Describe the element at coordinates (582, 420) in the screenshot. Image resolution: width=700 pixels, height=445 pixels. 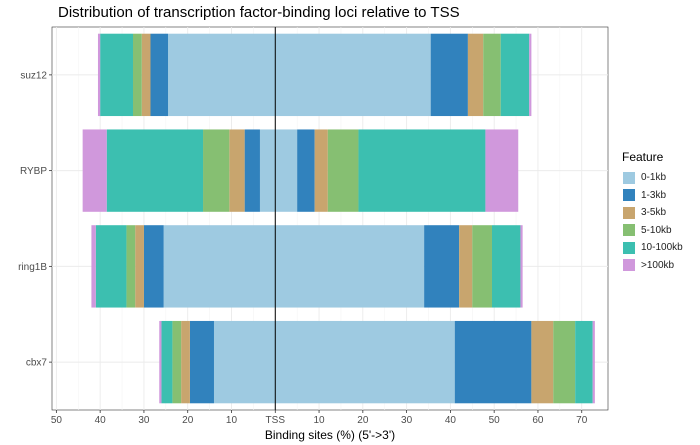
I see `x-tick-label: 70` at that location.